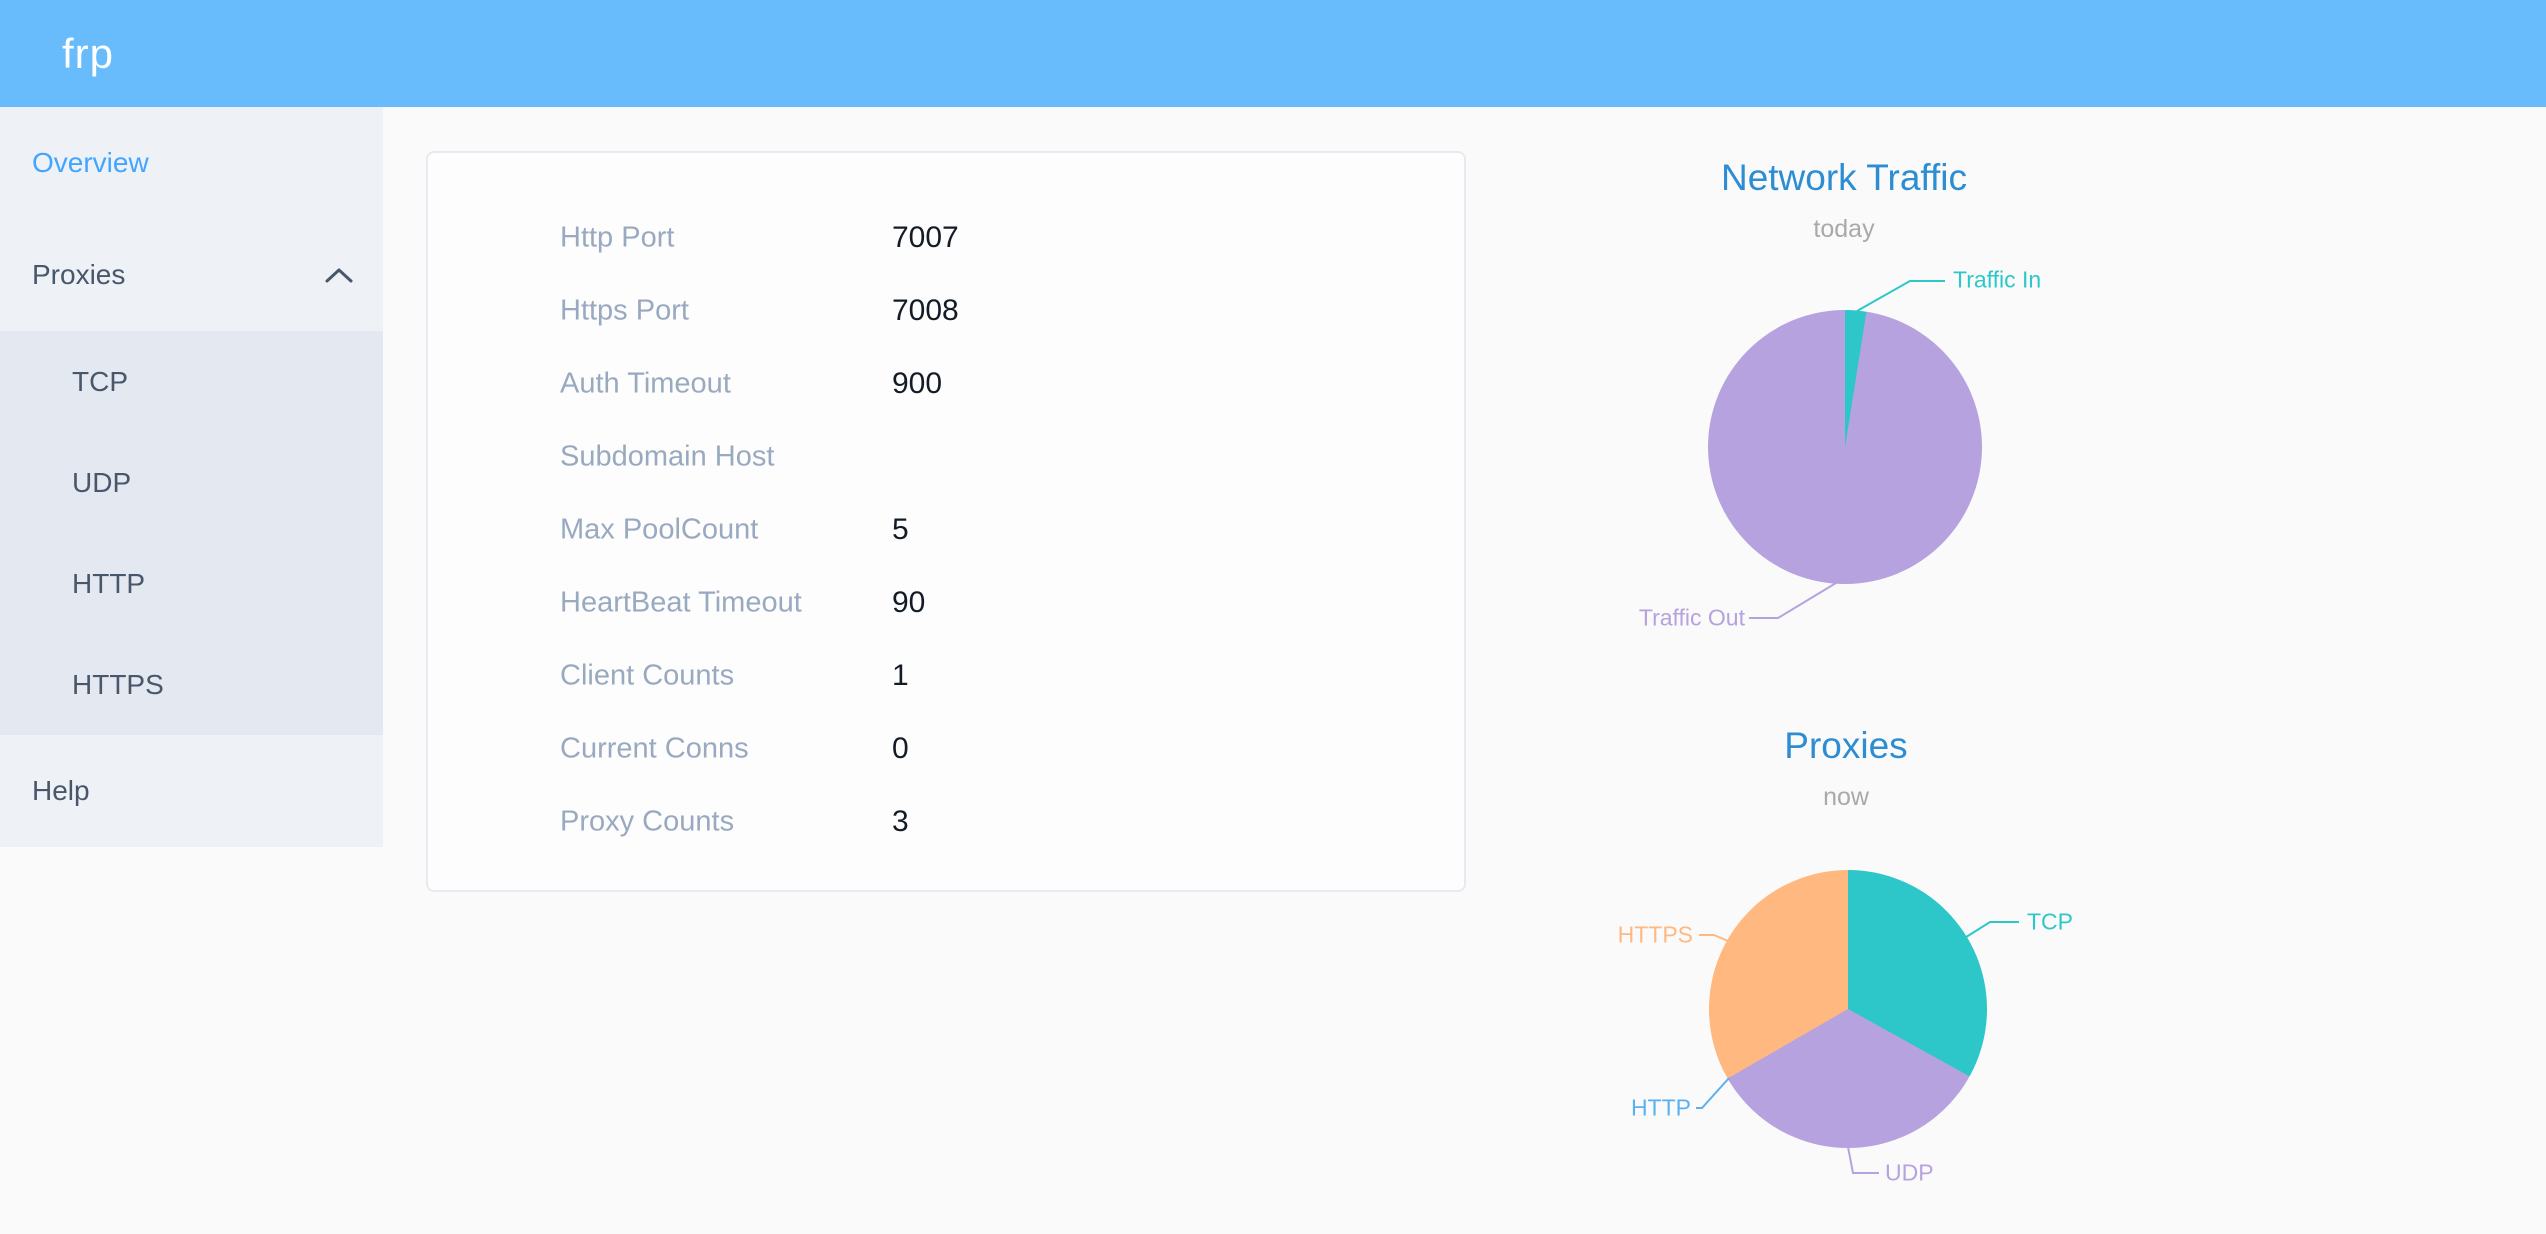 This screenshot has height=1234, width=2546. What do you see at coordinates (925, 310) in the screenshot?
I see `row-value: 7008` at bounding box center [925, 310].